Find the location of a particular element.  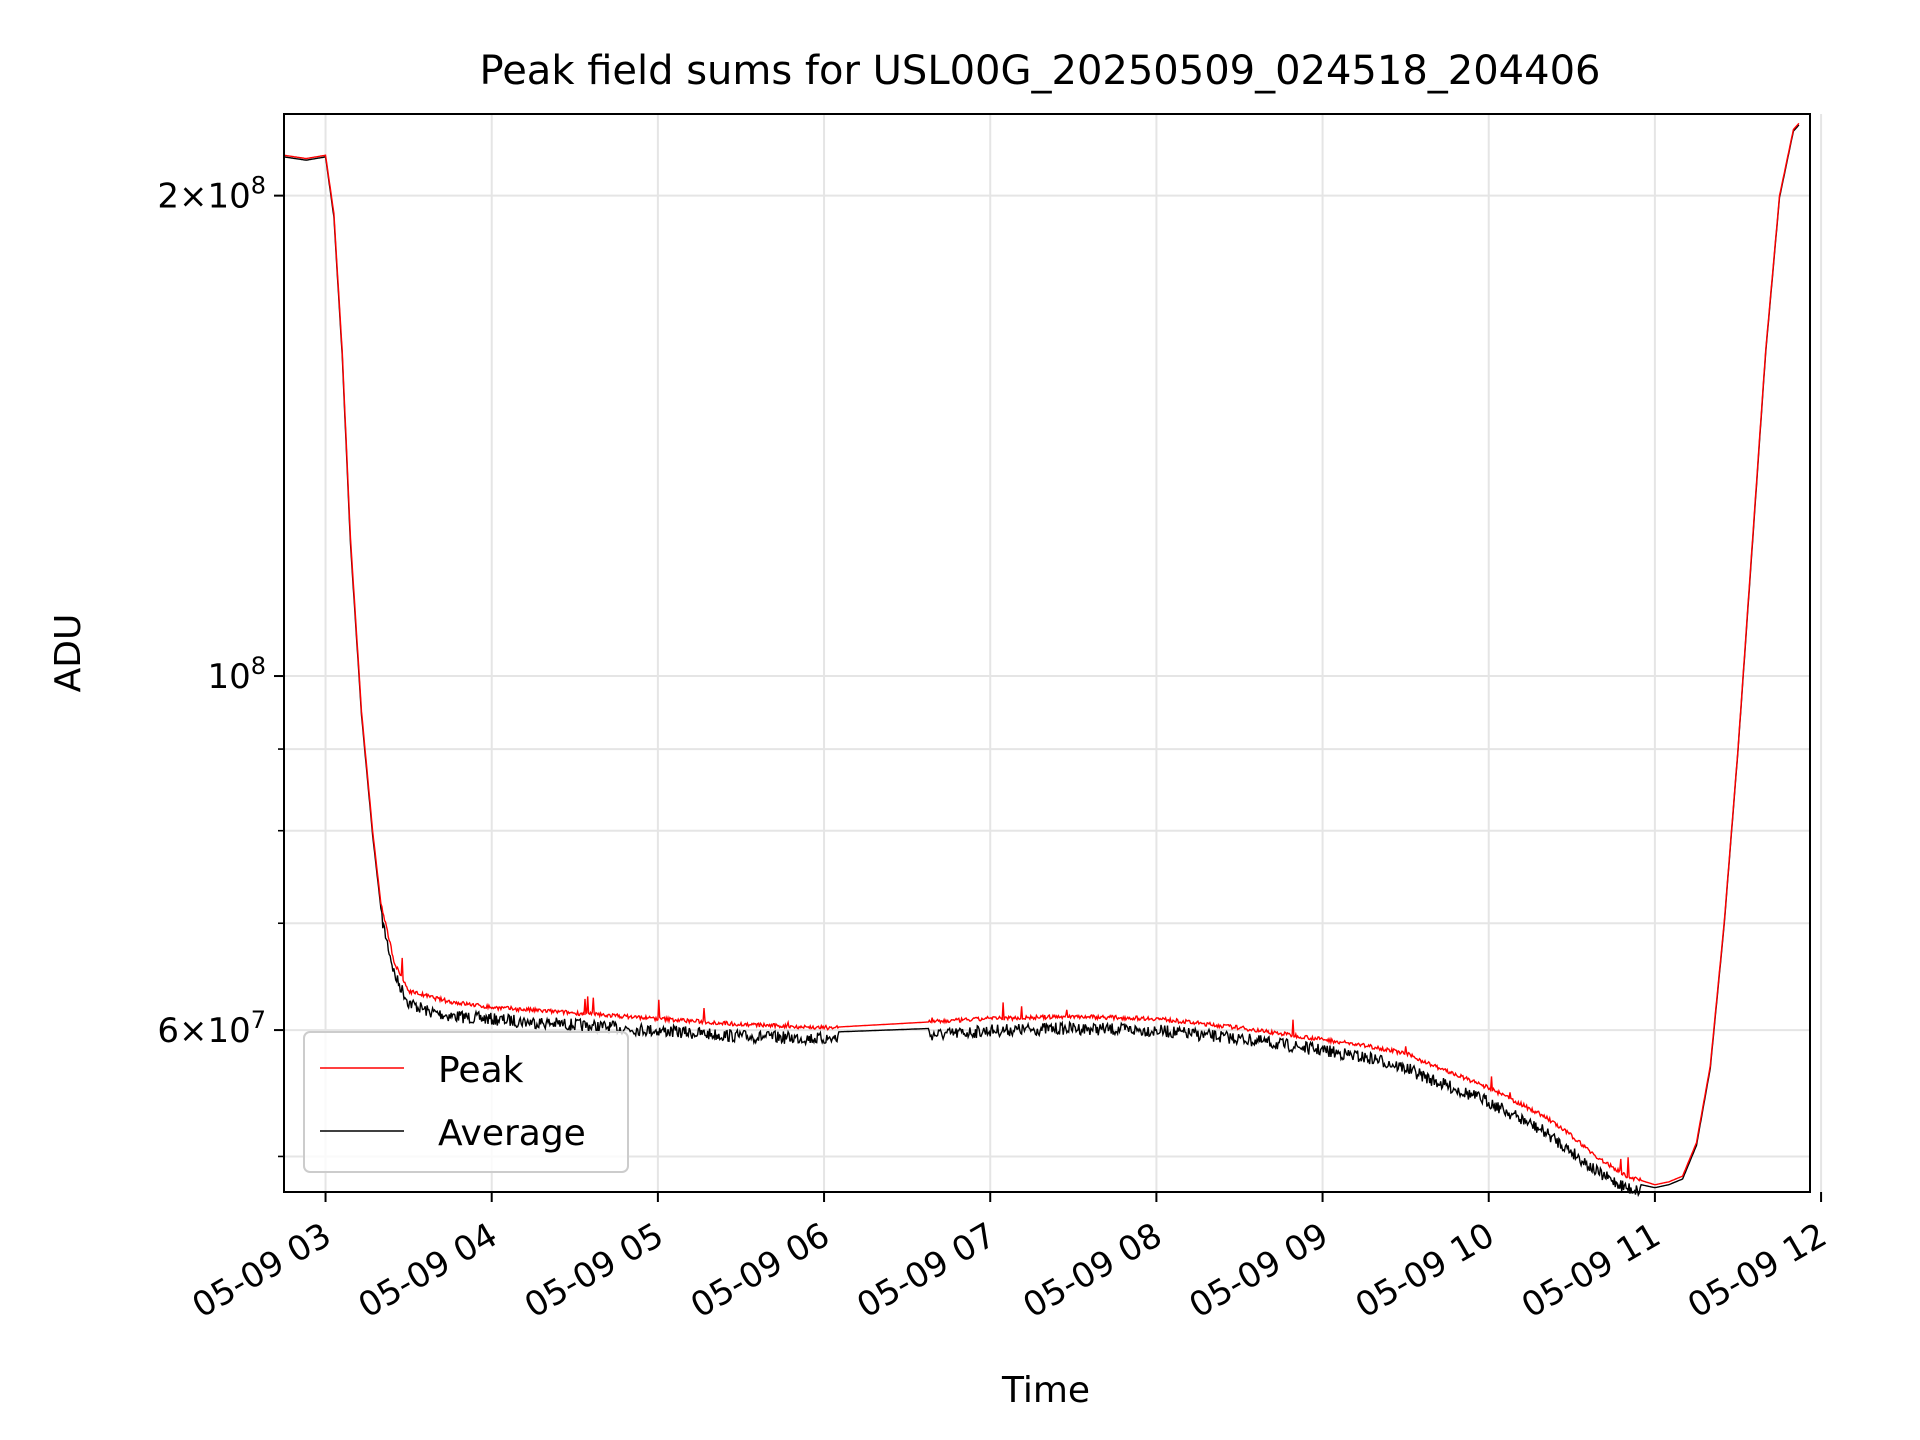

legend: Peak Average is located at coordinates (466, 1102).